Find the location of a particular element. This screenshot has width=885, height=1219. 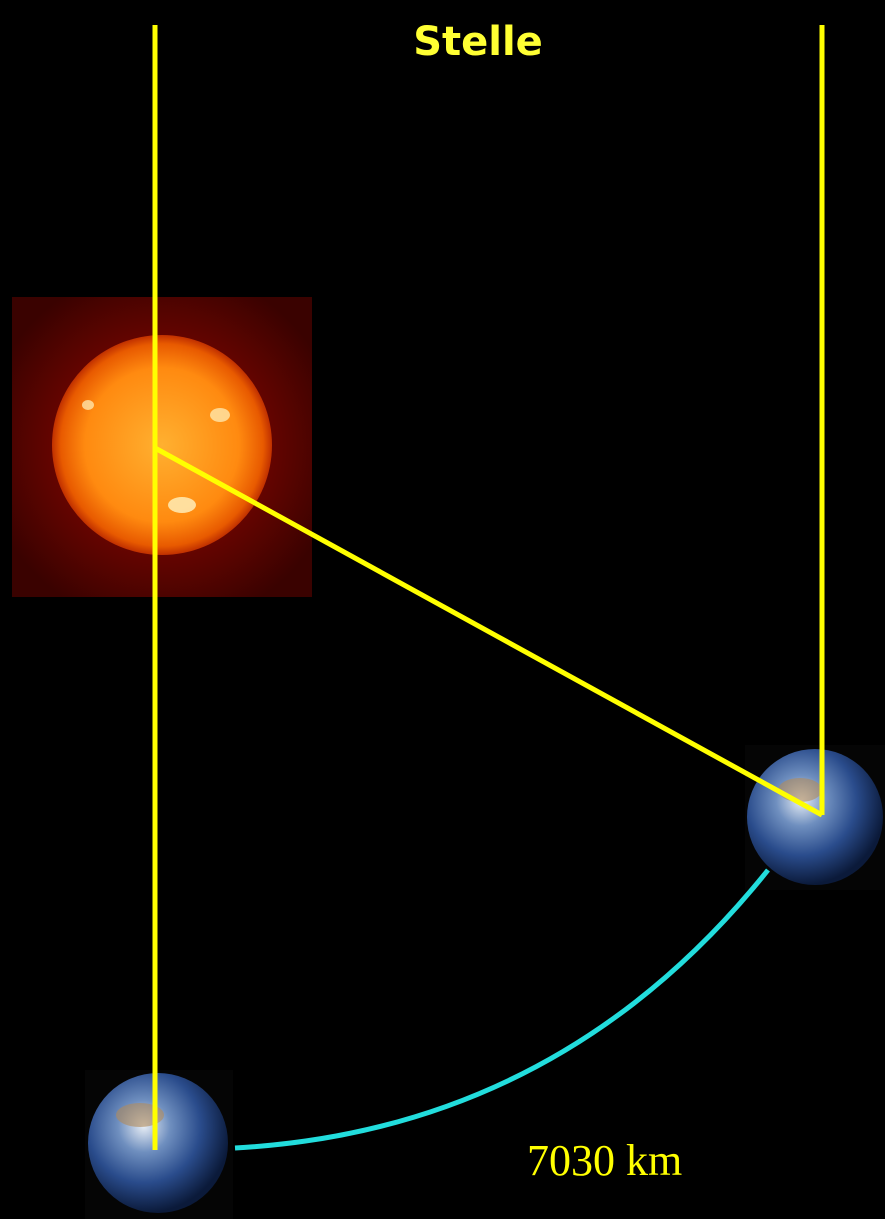

sun is located at coordinates (162, 445).